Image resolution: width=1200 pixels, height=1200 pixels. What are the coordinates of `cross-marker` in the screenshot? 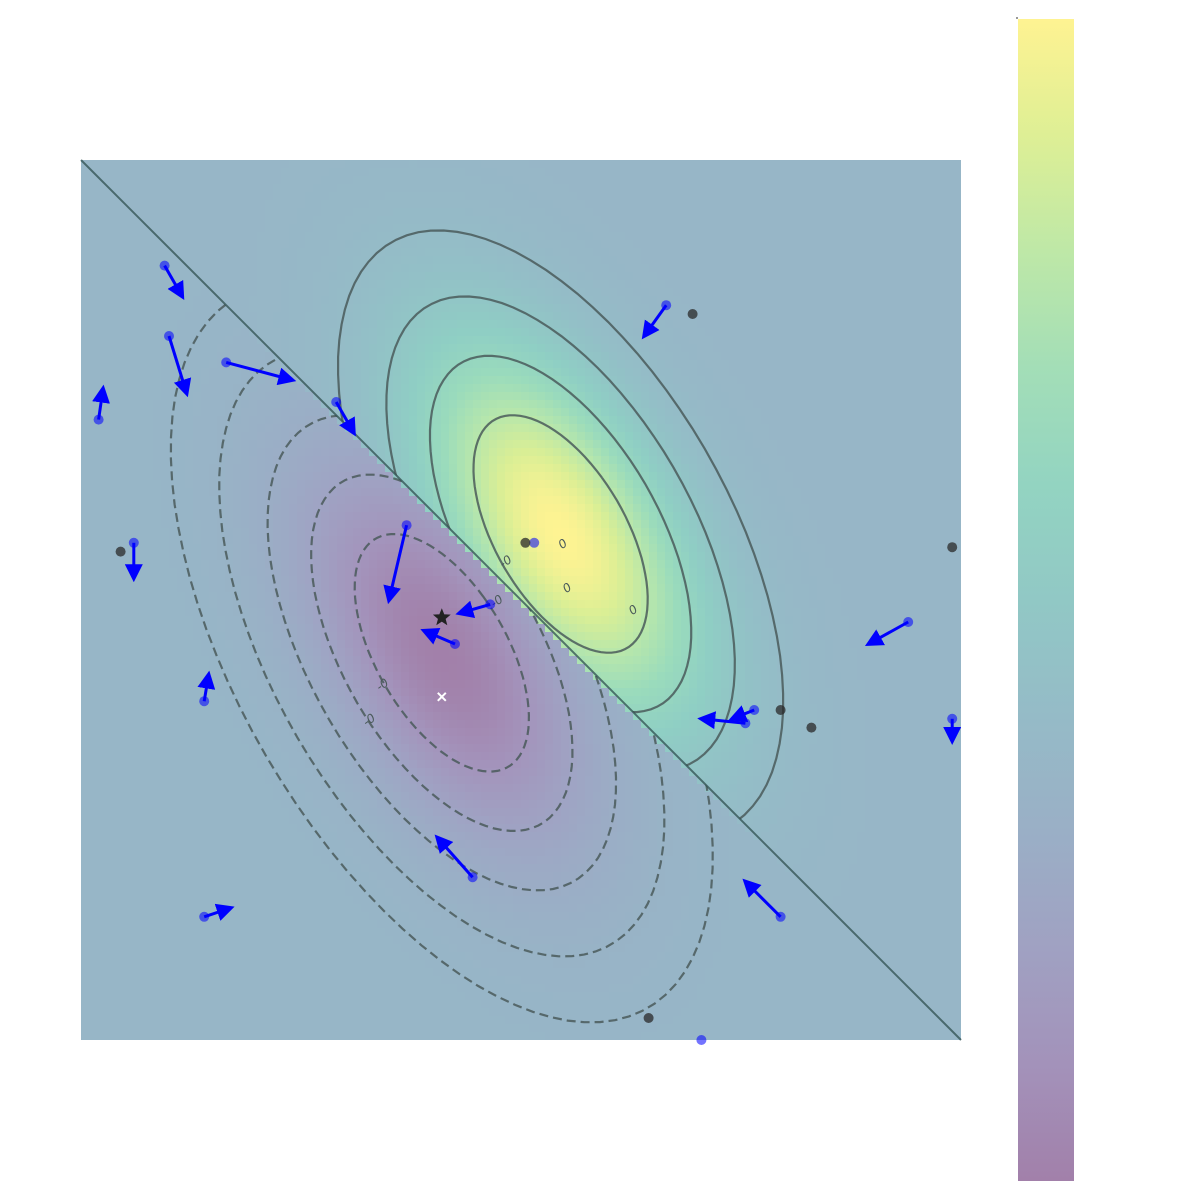 It's located at (442, 697).